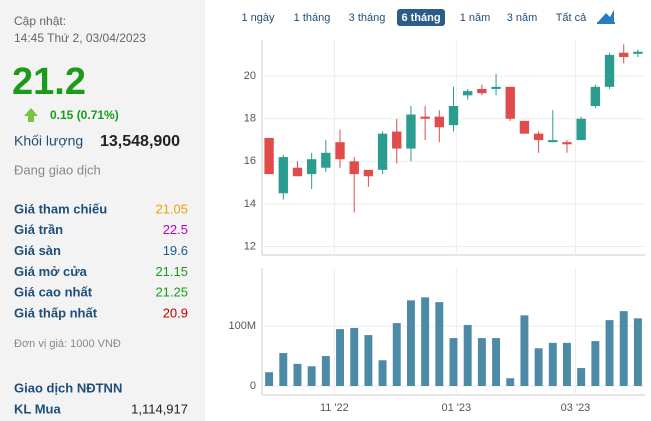 The height and width of the screenshot is (421, 651). Describe the element at coordinates (38, 229) in the screenshot. I see `row-label: Giá trần` at that location.